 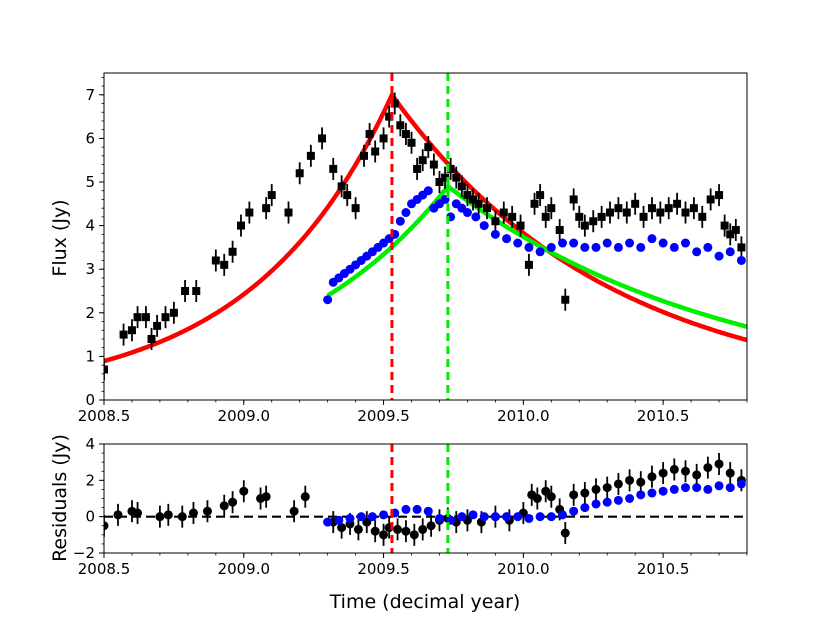 I want to click on residuals-plot-area, so click(x=425, y=499).